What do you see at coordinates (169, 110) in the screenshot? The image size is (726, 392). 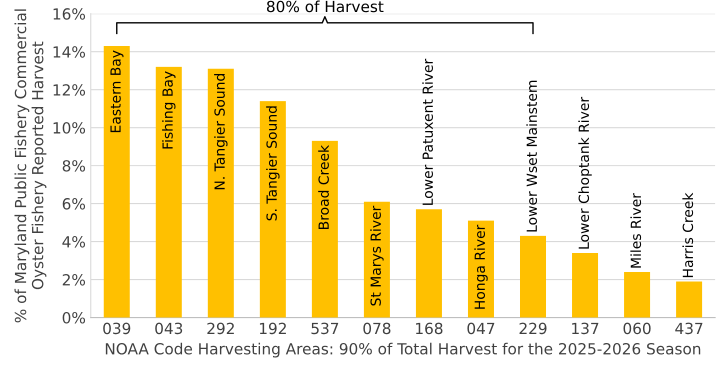 I see `annotation: Fishing Bay` at bounding box center [169, 110].